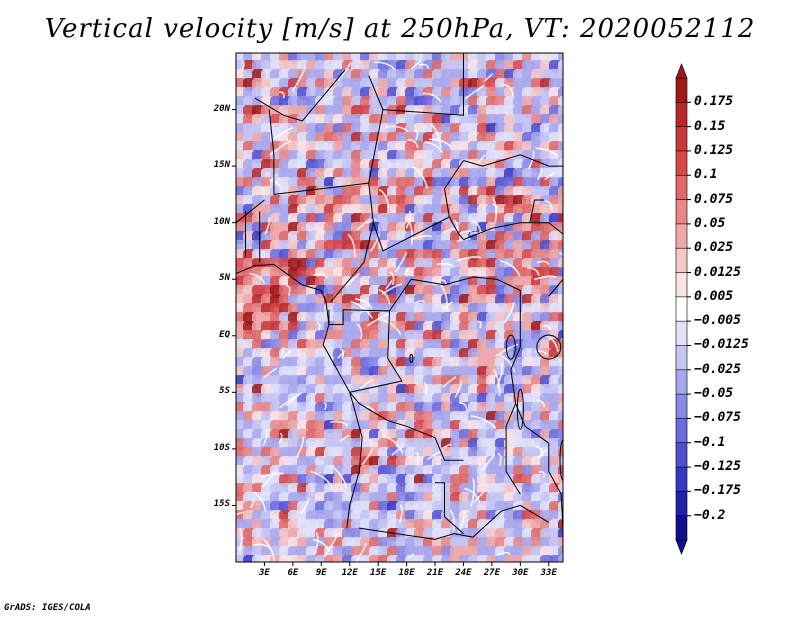 This screenshot has width=800, height=618. What do you see at coordinates (47, 608) in the screenshot?
I see `grads-credit: GrADS: IGES/COLA` at bounding box center [47, 608].